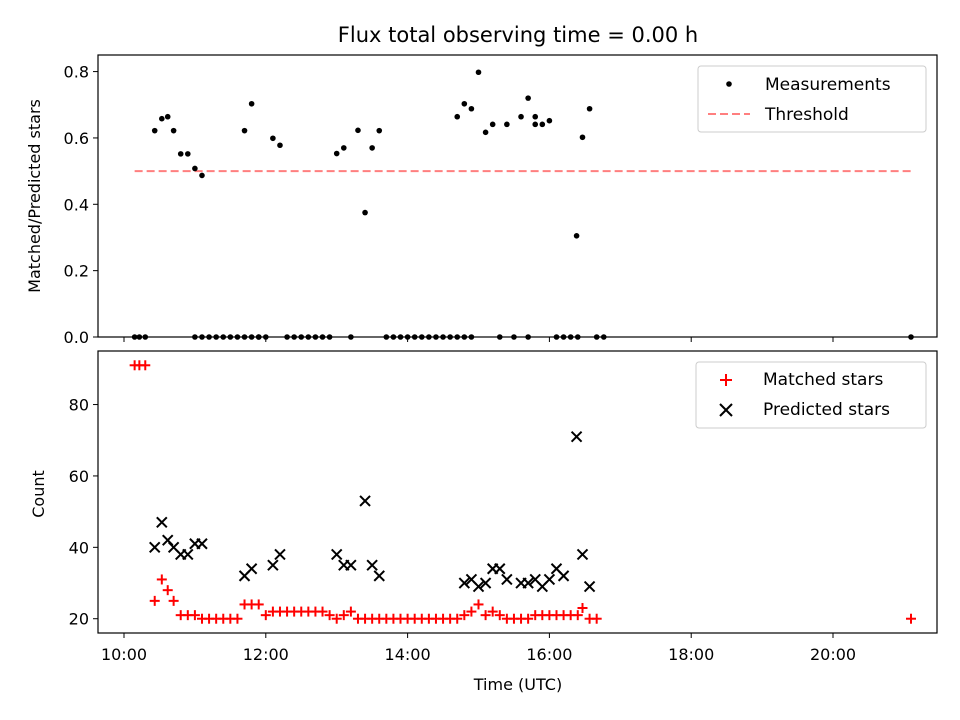 The image size is (960, 720). What do you see at coordinates (38, 494) in the screenshot?
I see `bottom-y-axis-label: Count` at bounding box center [38, 494].